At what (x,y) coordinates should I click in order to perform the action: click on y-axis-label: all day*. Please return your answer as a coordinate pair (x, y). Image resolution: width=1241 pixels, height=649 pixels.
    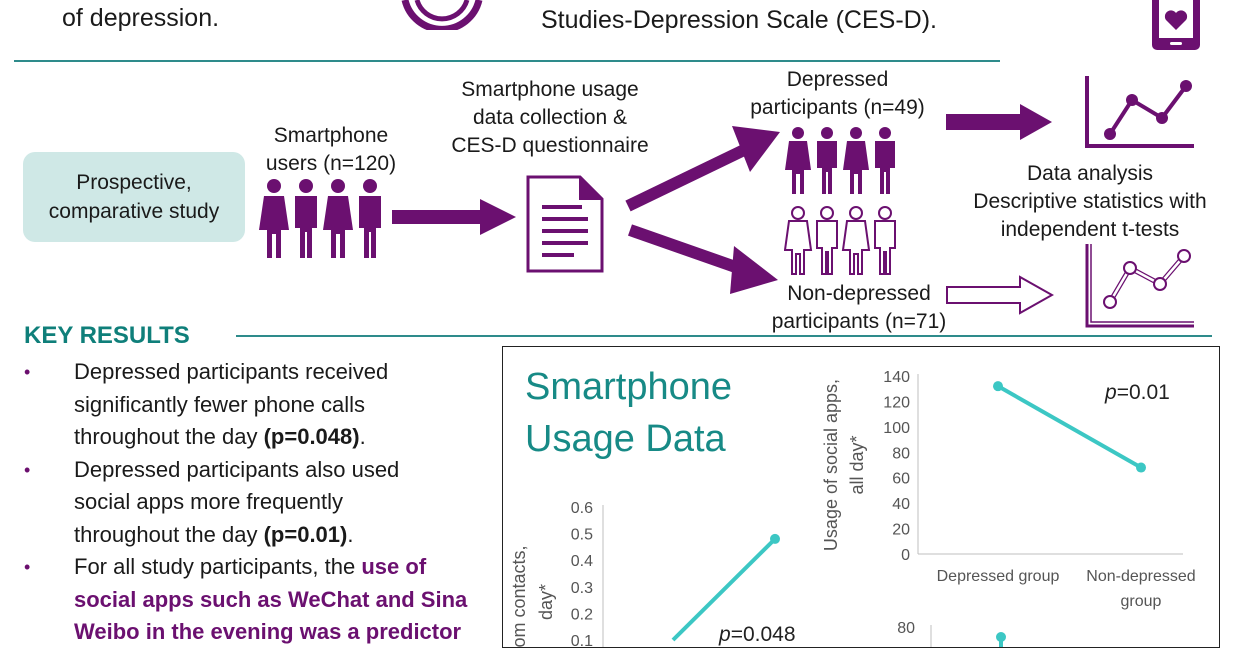
    Looking at the image, I should click on (857, 464).